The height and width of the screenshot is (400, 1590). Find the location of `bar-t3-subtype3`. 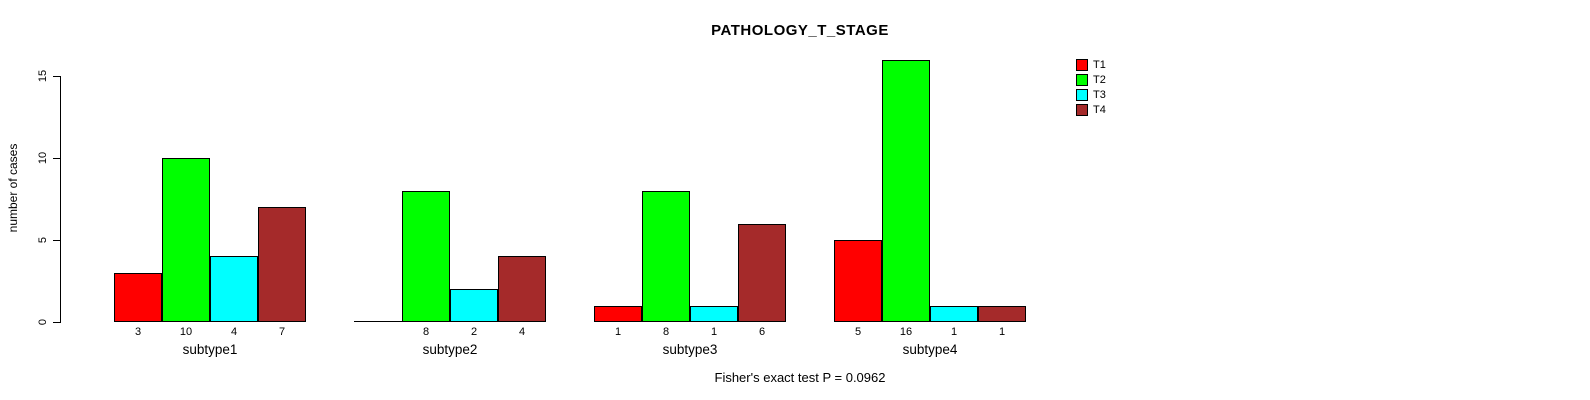

bar-t3-subtype3 is located at coordinates (714, 314).